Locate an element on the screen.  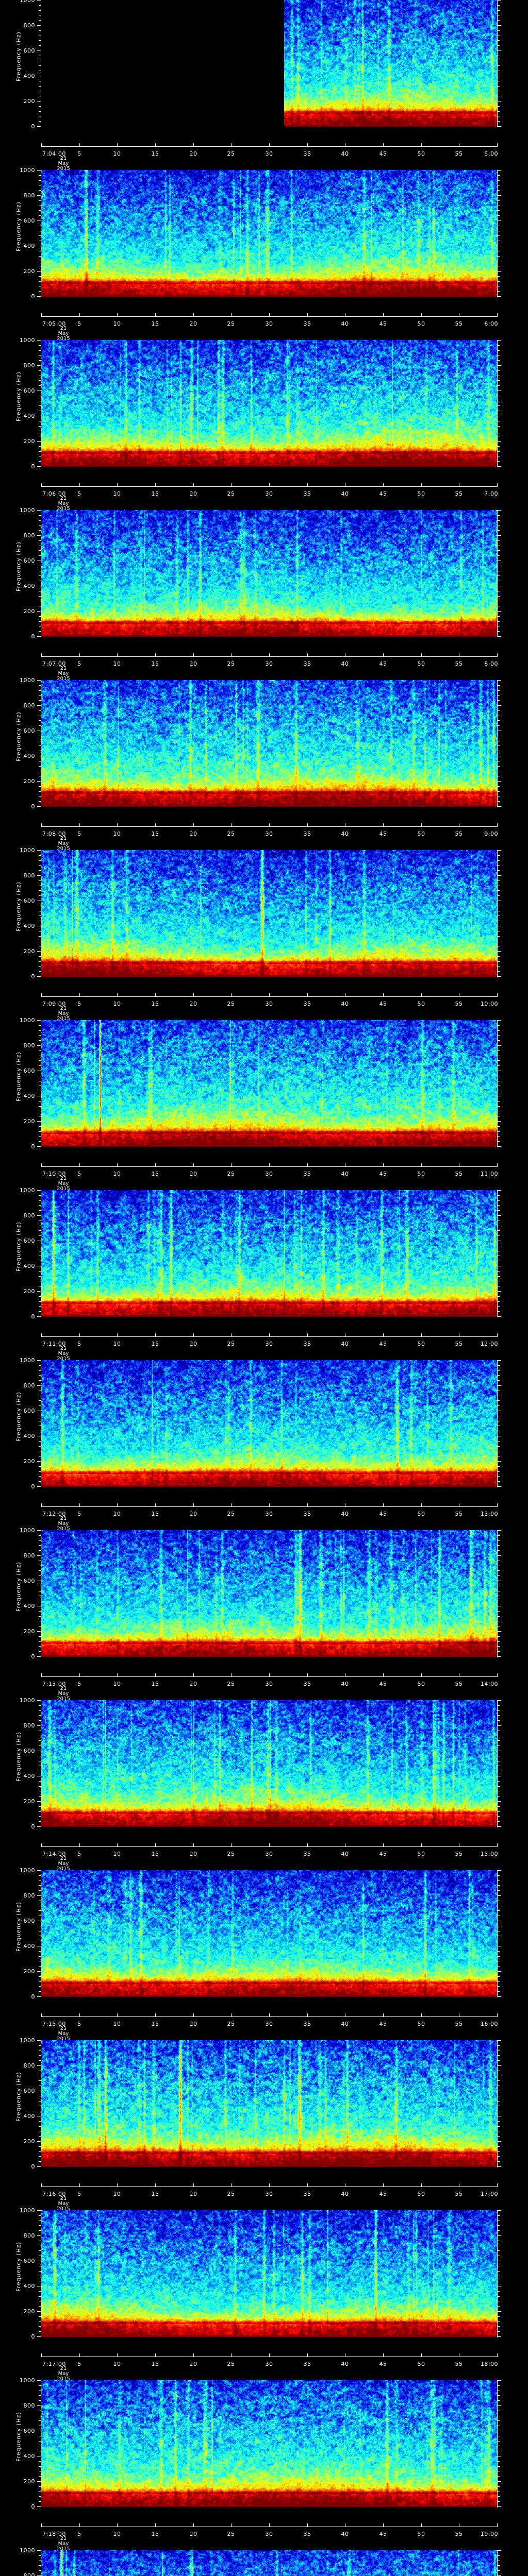
y-axis-tick-label: 0 is located at coordinates (33, 976).